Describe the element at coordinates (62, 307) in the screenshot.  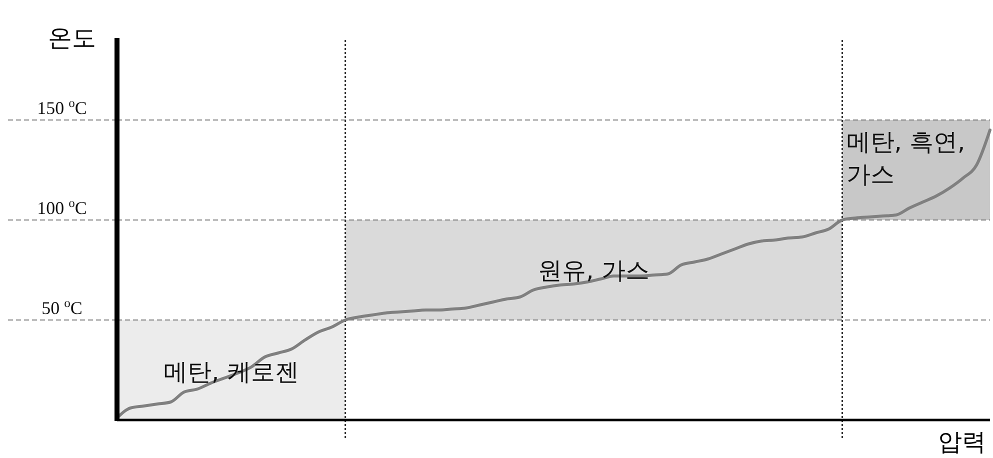
I see `y-tick-label: 50 $^{o}$C` at that location.